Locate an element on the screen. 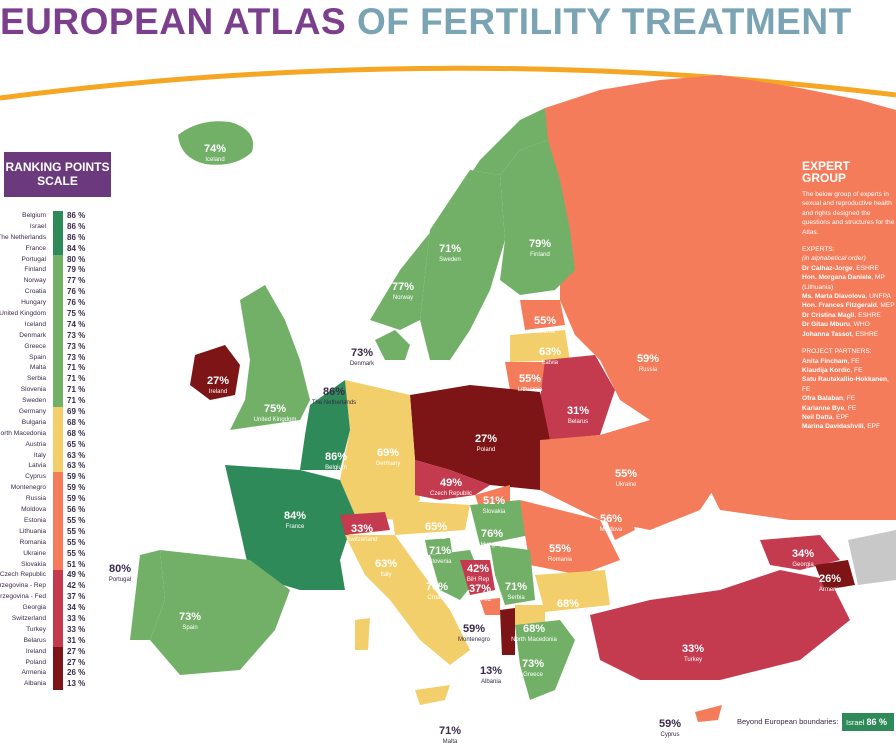 This screenshot has height=745, width=896. map-label-country: Iceland is located at coordinates (215, 160).